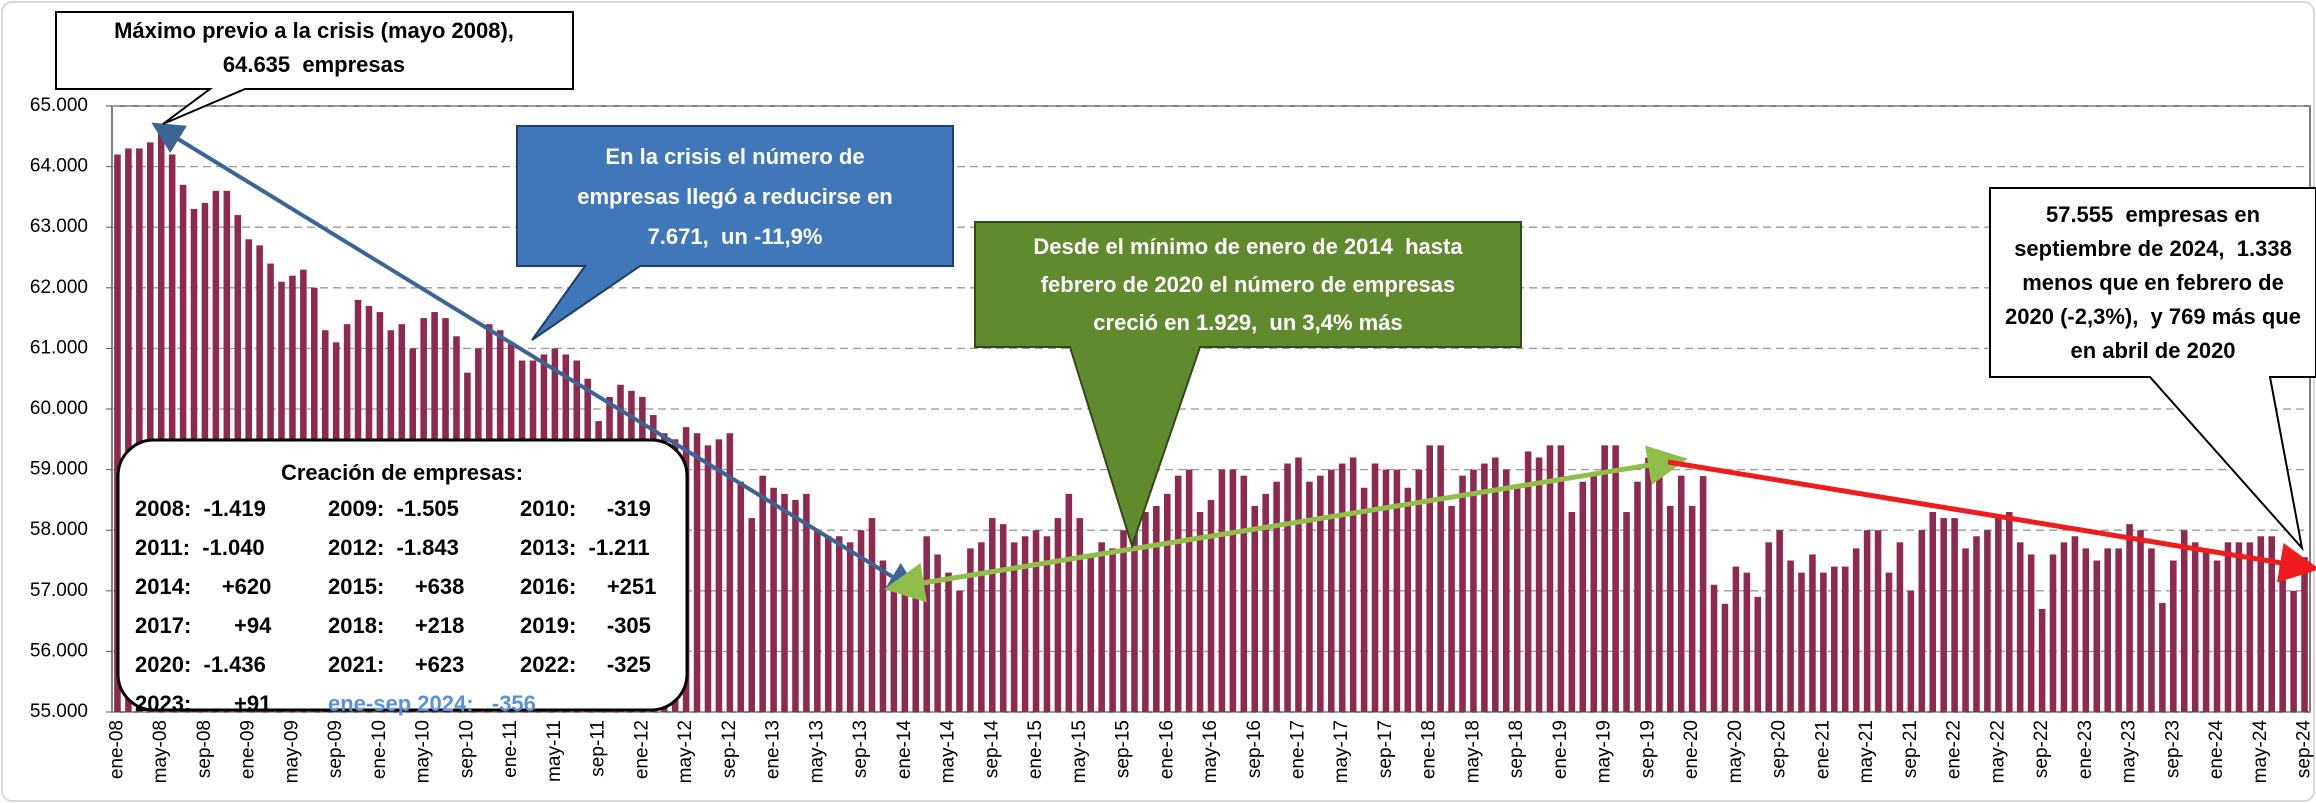  What do you see at coordinates (1123, 749) in the screenshot?
I see `x-tick-label: sep-15` at bounding box center [1123, 749].